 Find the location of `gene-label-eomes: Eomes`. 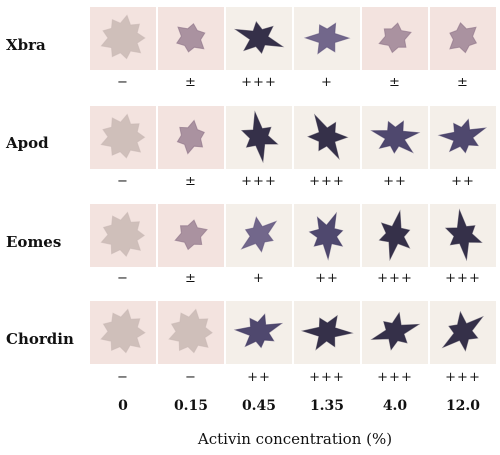

gene-label-eomes: Eomes is located at coordinates (34, 242).